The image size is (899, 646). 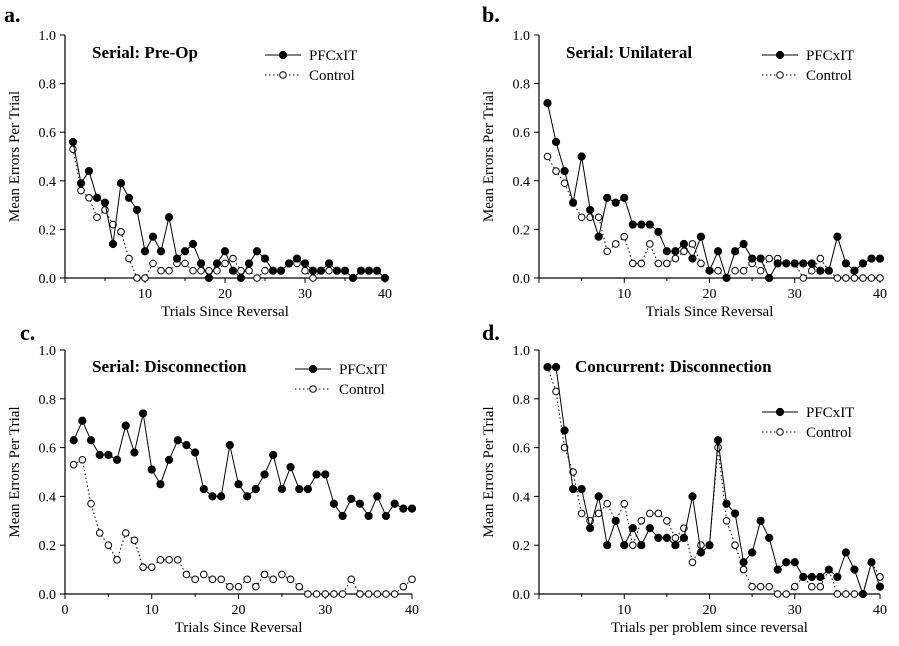 I want to click on x-tick-label: 30, so click(x=795, y=294).